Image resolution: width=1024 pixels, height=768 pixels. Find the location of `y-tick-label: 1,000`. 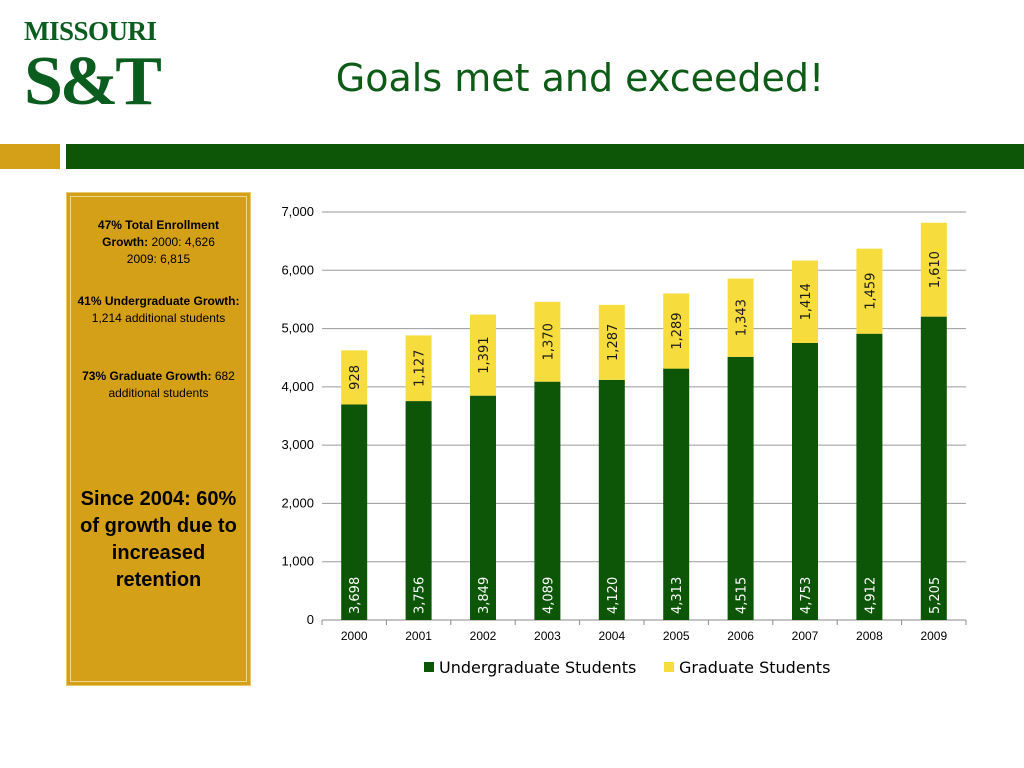

y-tick-label: 1,000 is located at coordinates (297, 561).